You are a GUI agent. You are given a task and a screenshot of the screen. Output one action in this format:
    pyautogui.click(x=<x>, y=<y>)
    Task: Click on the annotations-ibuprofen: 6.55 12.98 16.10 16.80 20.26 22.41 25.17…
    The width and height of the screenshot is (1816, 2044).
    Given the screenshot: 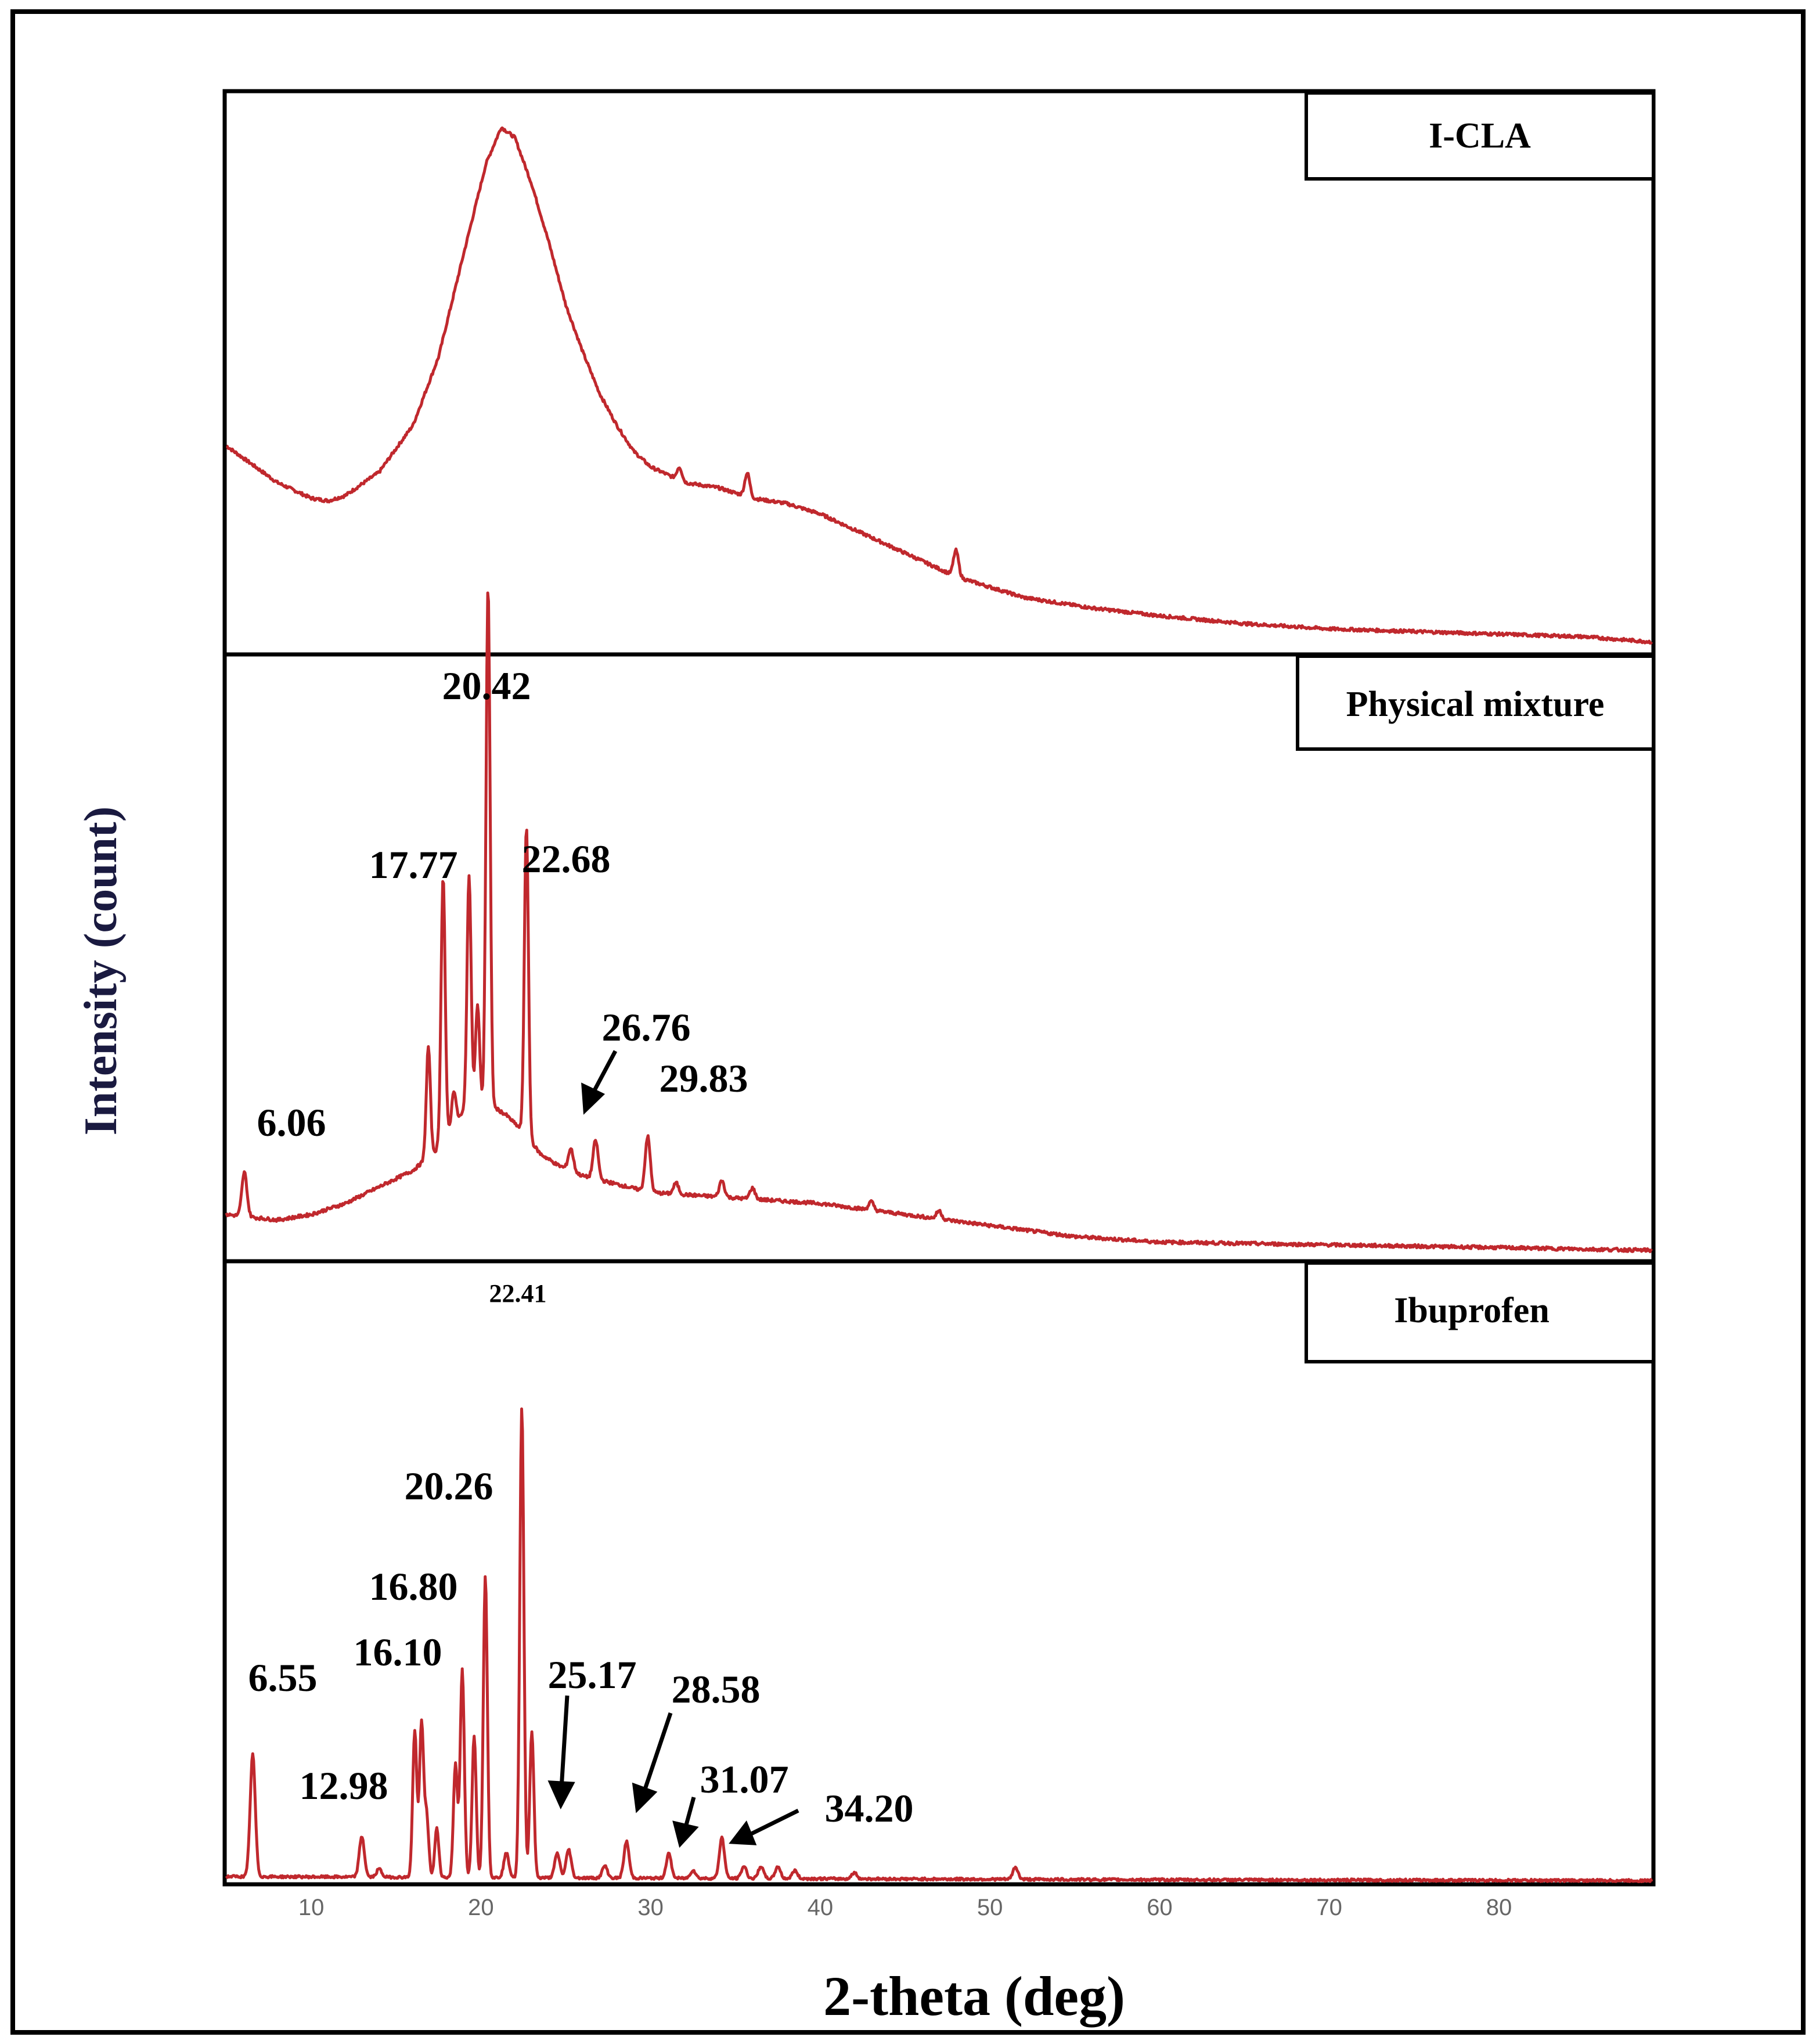 What is the action you would take?
    pyautogui.click(x=581, y=1554)
    